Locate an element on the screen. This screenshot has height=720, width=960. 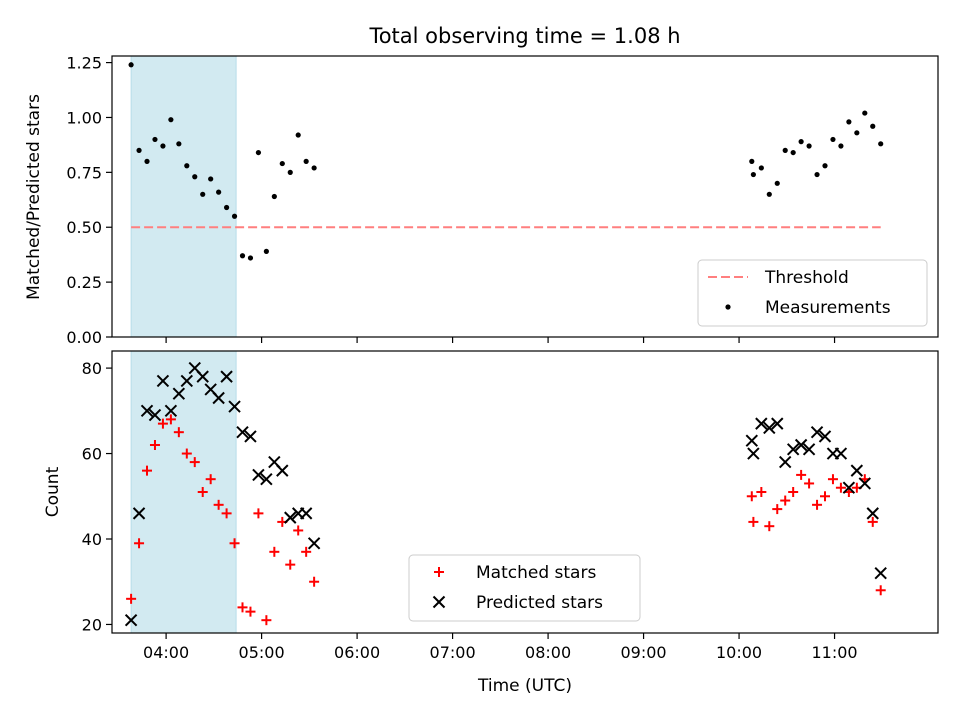
x-tick-label: 07:00 is located at coordinates (453, 652).